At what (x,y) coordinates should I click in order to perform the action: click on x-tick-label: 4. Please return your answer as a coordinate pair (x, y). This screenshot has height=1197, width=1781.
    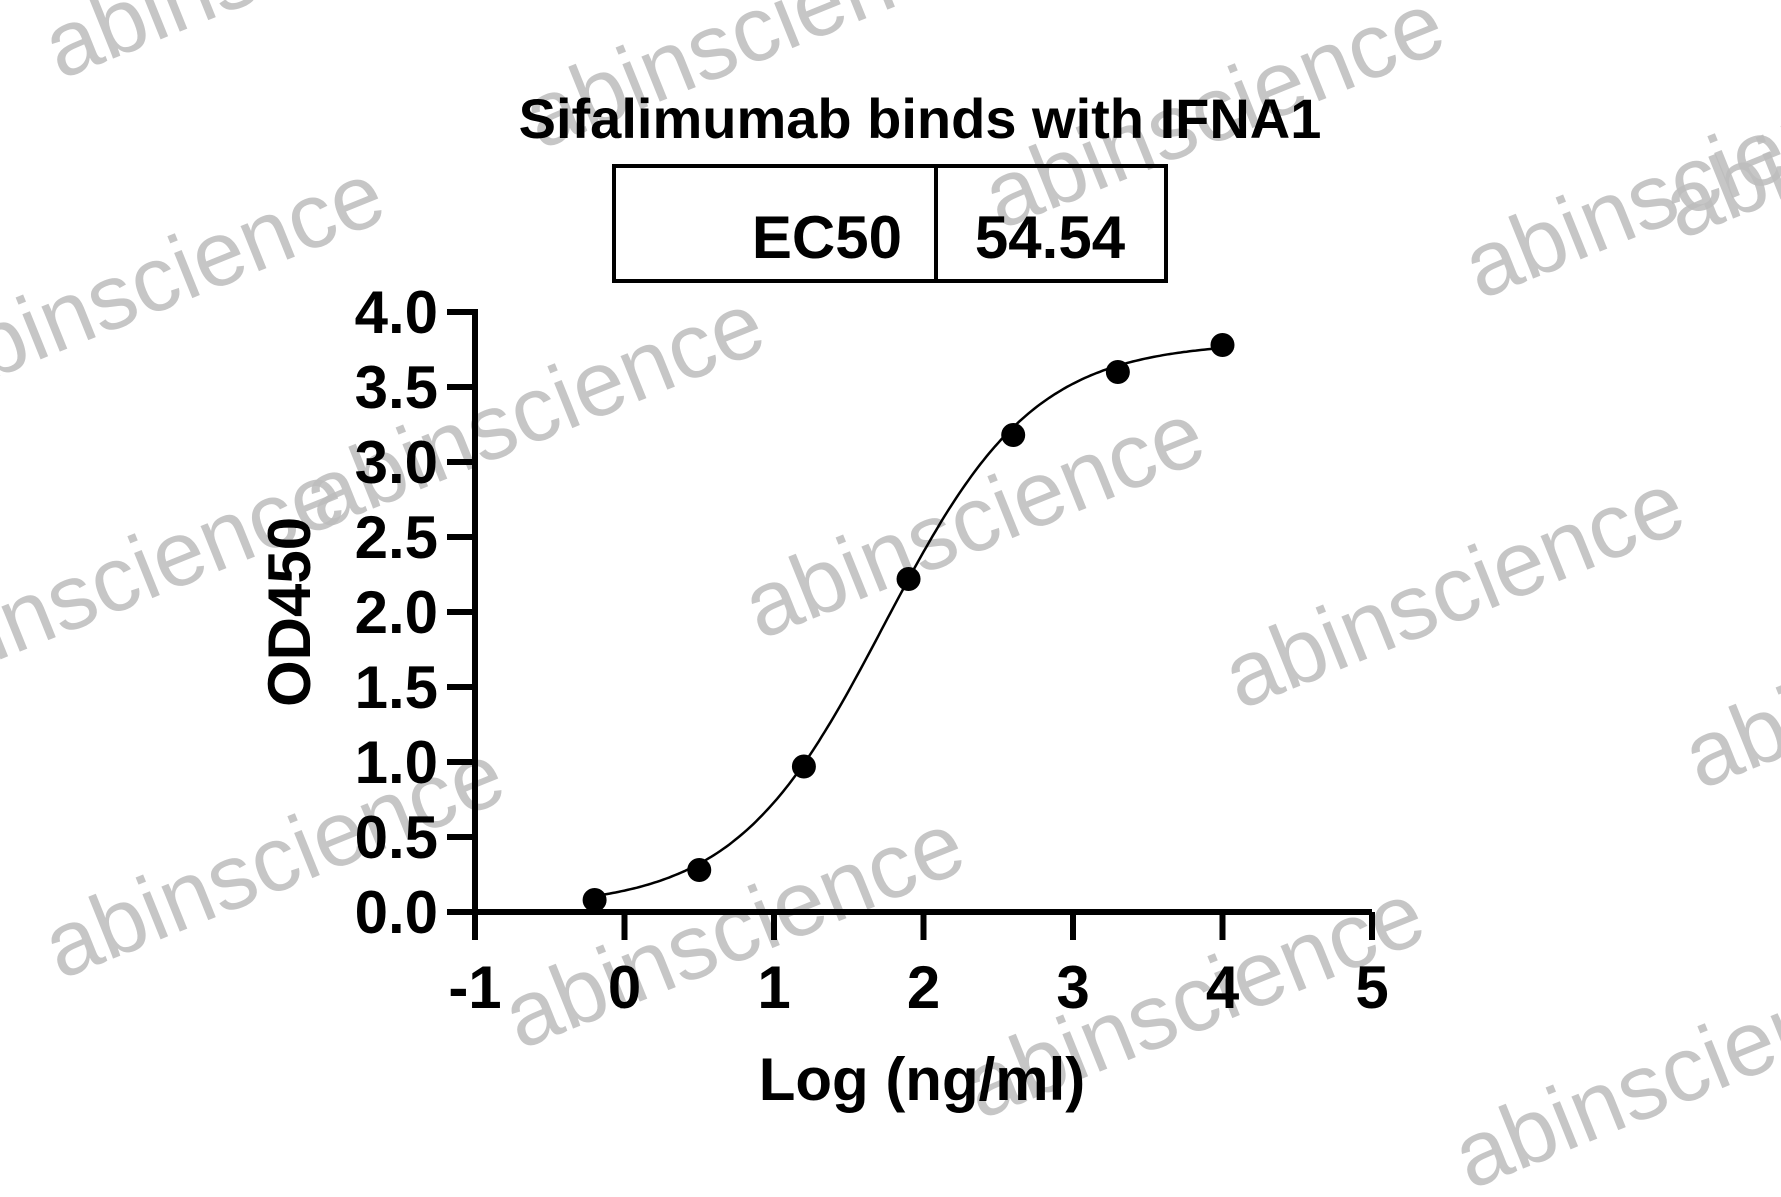
    Looking at the image, I should click on (1223, 987).